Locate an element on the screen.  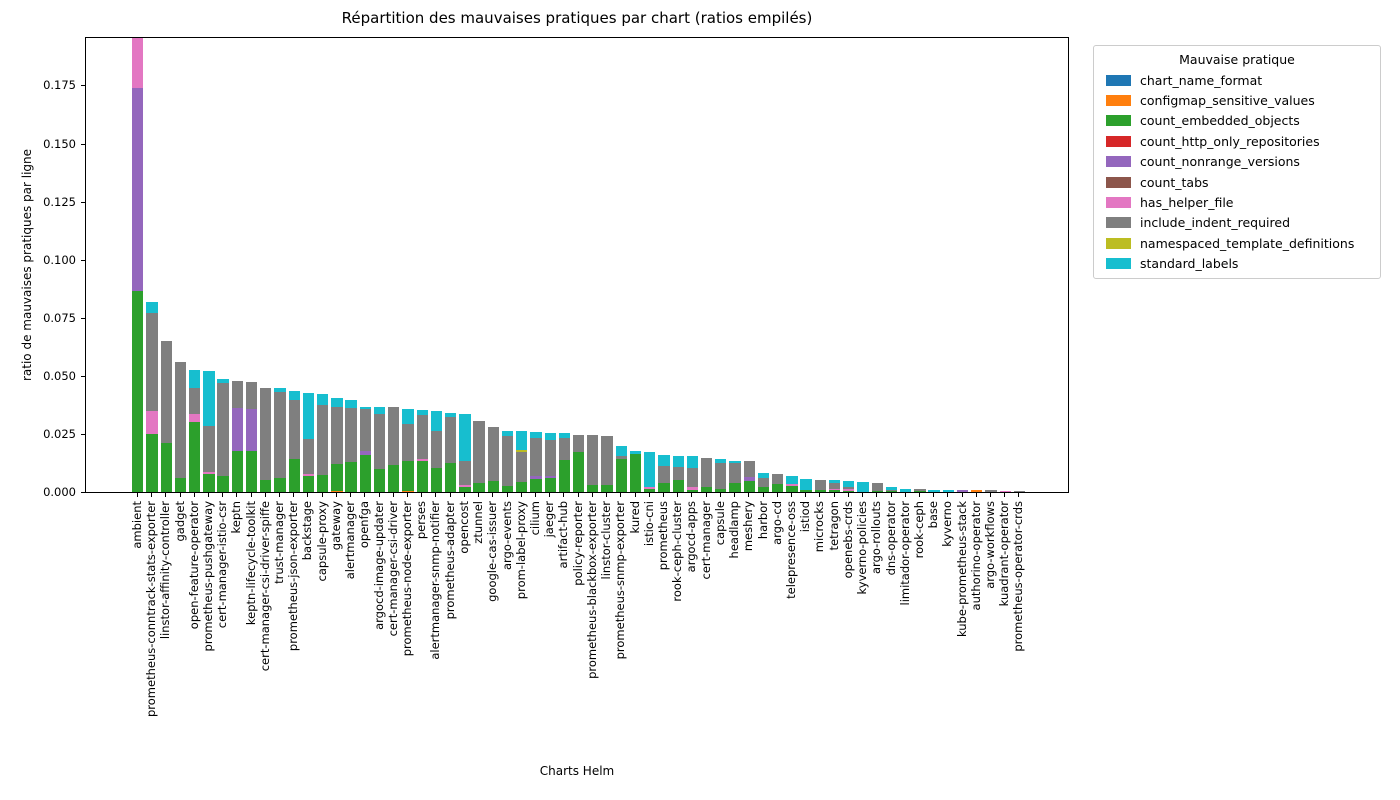
legend-label: include_indent_required is located at coordinates (1215, 223).